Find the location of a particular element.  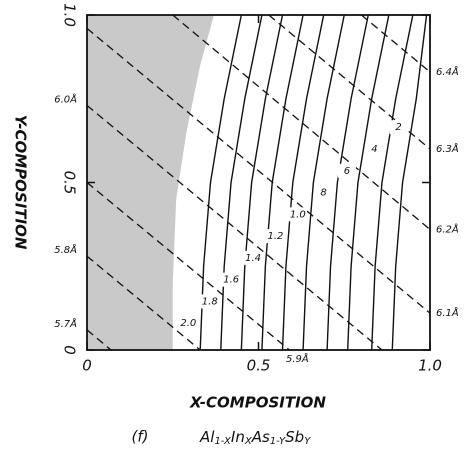

contour-label: 1.0 is located at coordinates (298, 214).